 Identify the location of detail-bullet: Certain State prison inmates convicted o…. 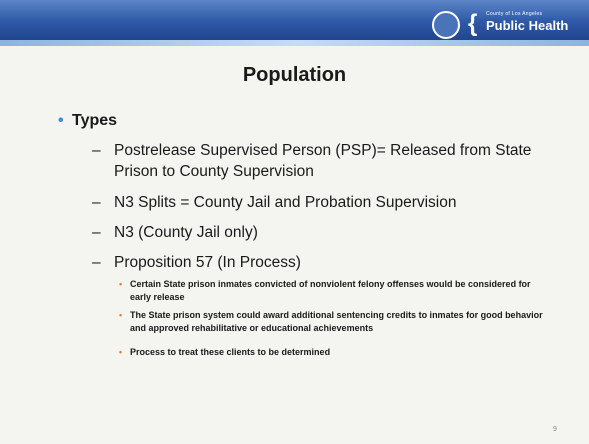
(334, 291).